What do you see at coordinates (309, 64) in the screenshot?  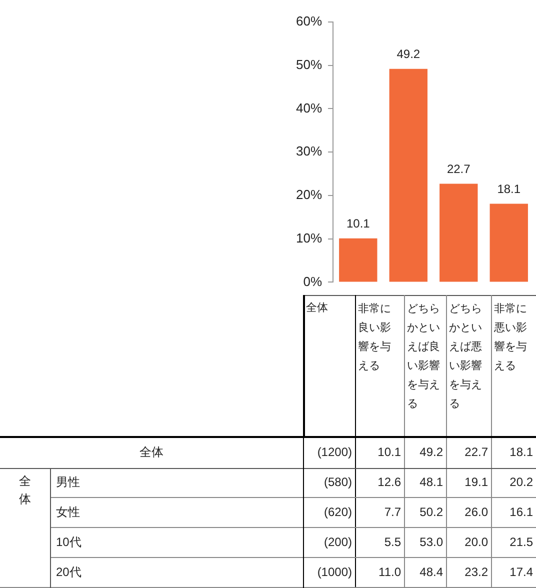 I see `y-tick-label: 50%` at bounding box center [309, 64].